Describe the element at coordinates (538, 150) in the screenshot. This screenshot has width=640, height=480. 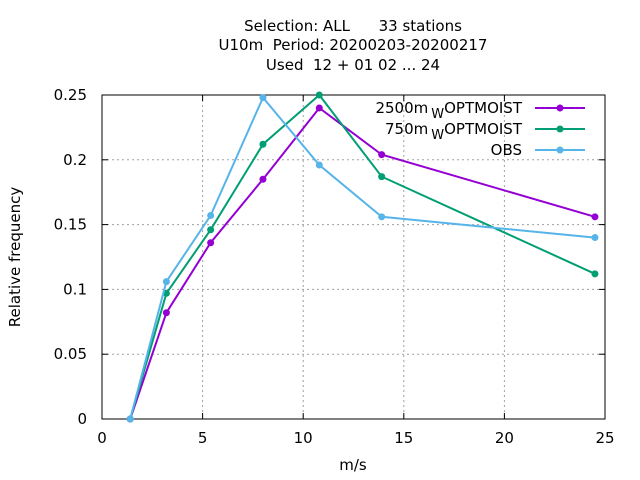
I see `legend-item: OBS` at that location.